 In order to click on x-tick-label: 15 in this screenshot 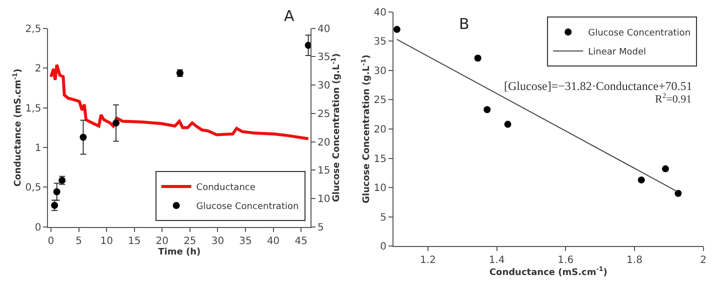, I will do `click(134, 241)`.